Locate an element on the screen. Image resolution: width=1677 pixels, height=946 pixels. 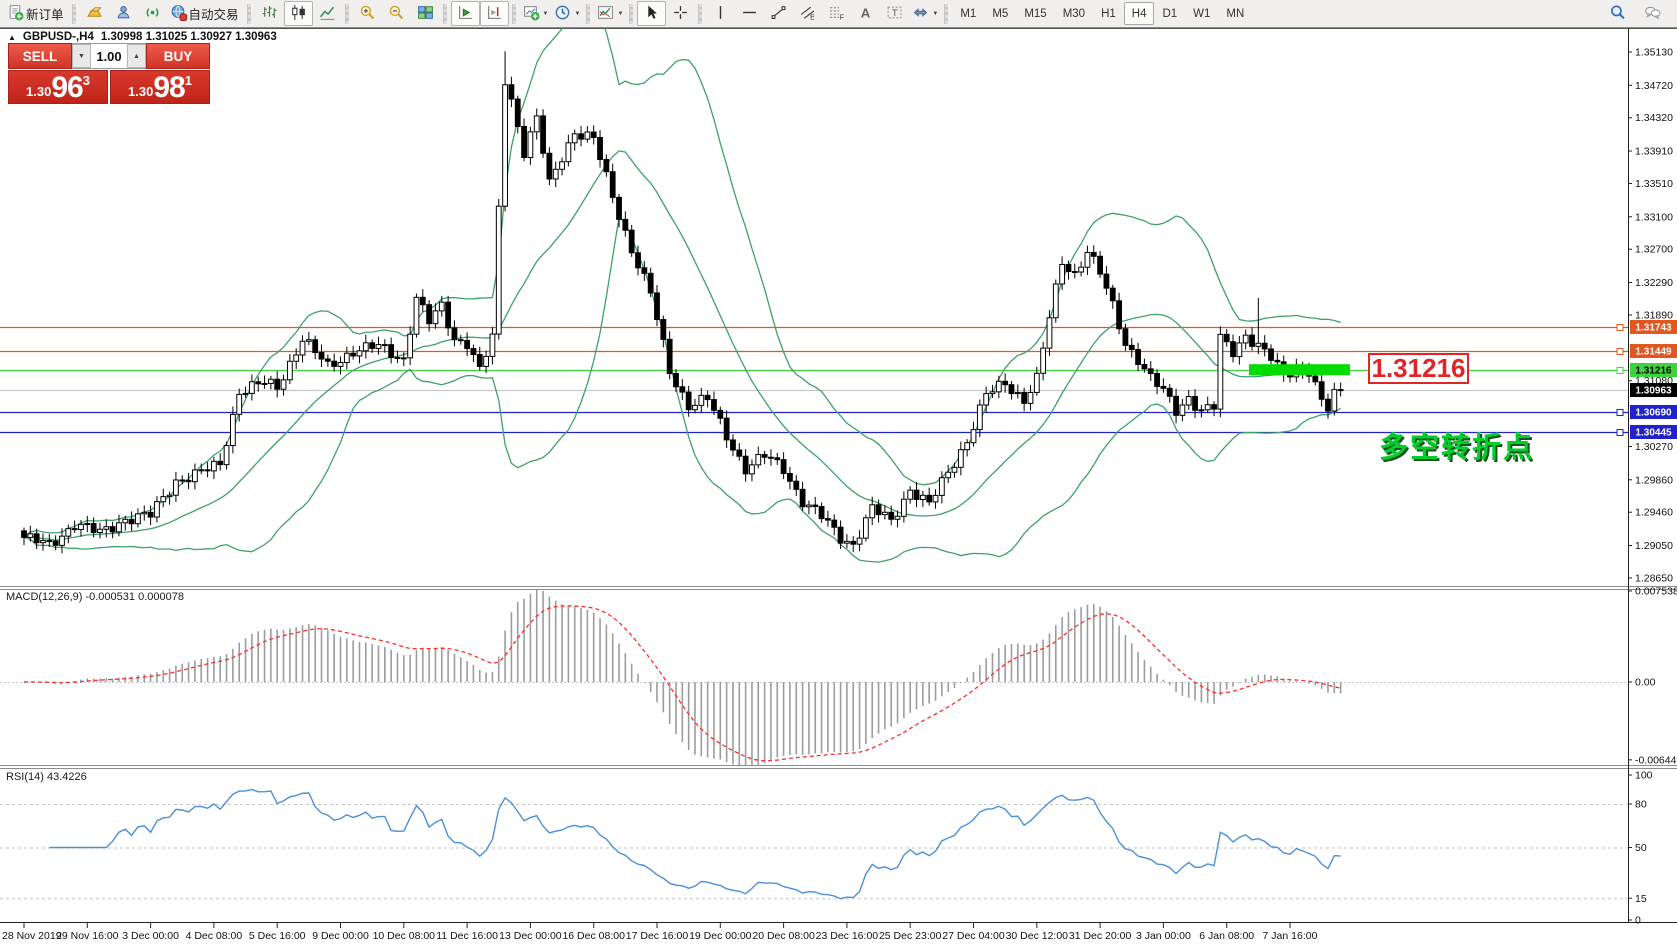
text-label-button: T is located at coordinates (894, 13).